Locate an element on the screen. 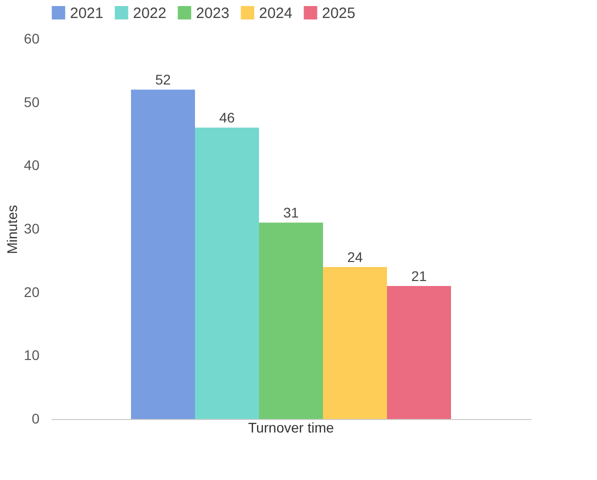  data-label: 31 is located at coordinates (291, 212).